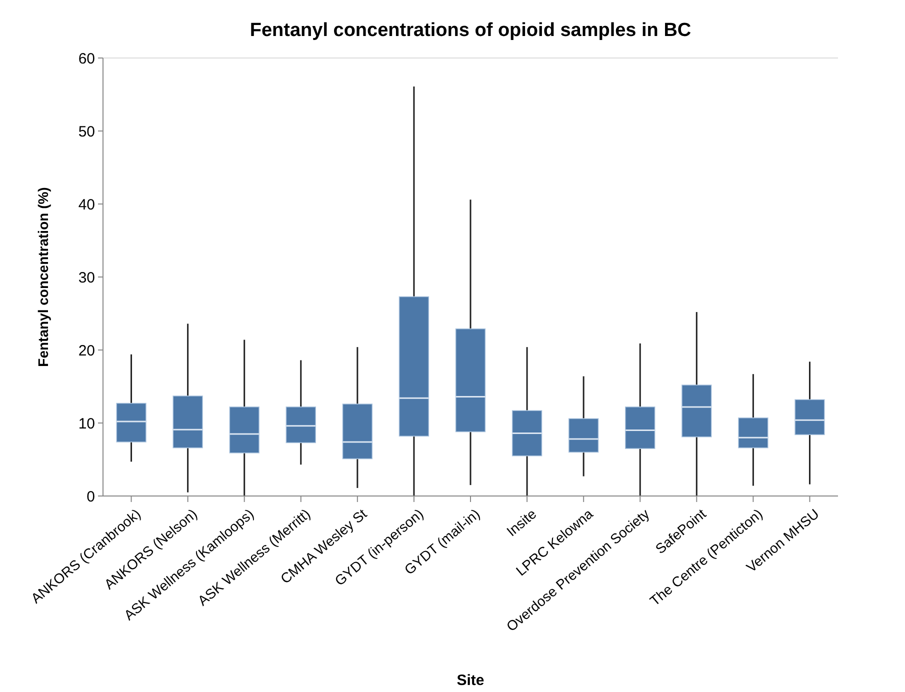 This screenshot has width=905, height=692. I want to click on y-tick-label: 40, so click(86, 205).